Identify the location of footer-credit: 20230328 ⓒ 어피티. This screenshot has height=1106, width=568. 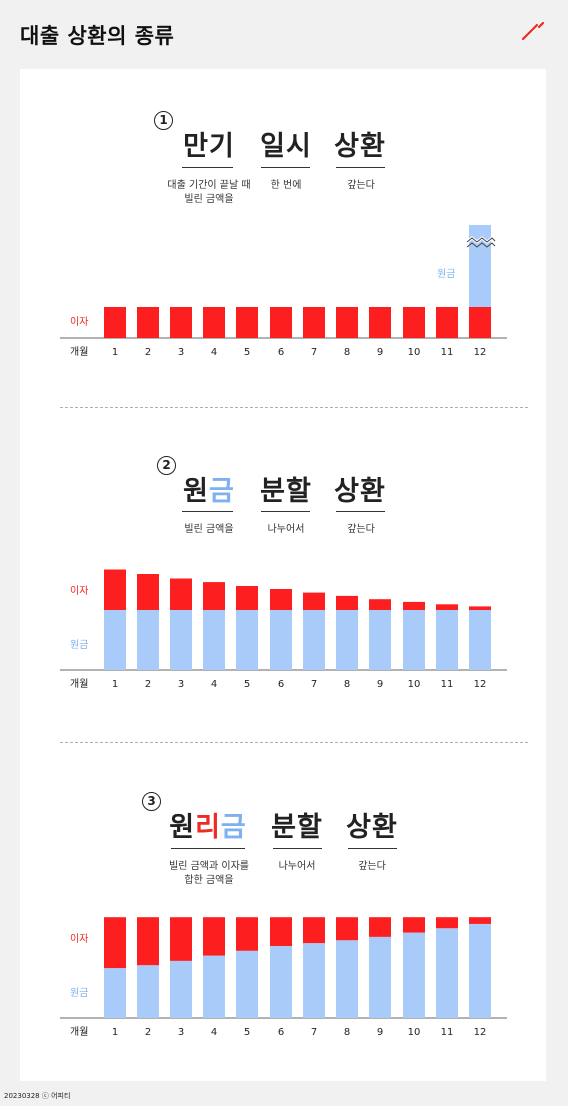
(37, 1096).